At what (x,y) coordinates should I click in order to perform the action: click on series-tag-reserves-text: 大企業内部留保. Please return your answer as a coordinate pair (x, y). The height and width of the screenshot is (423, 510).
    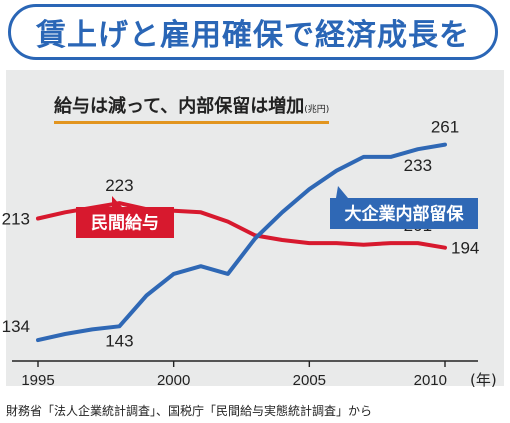
    Looking at the image, I should click on (405, 214).